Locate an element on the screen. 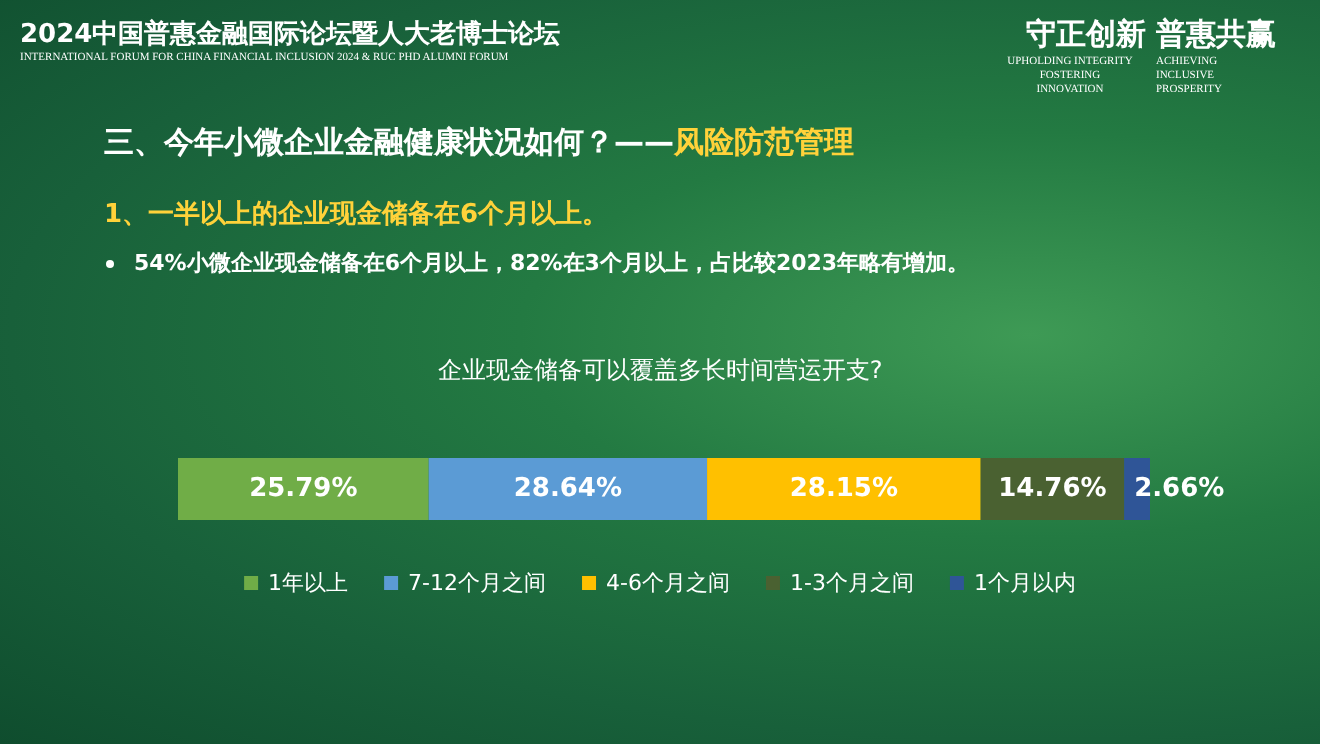  data-label: 28.64% is located at coordinates (568, 489).